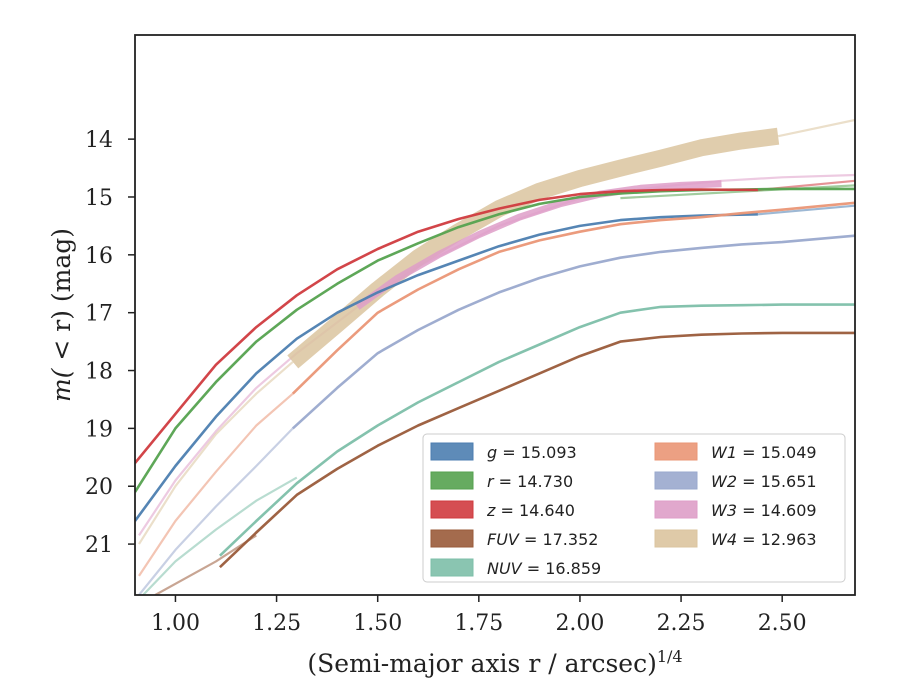  I want to click on y-tick-label: 19, so click(99, 429).